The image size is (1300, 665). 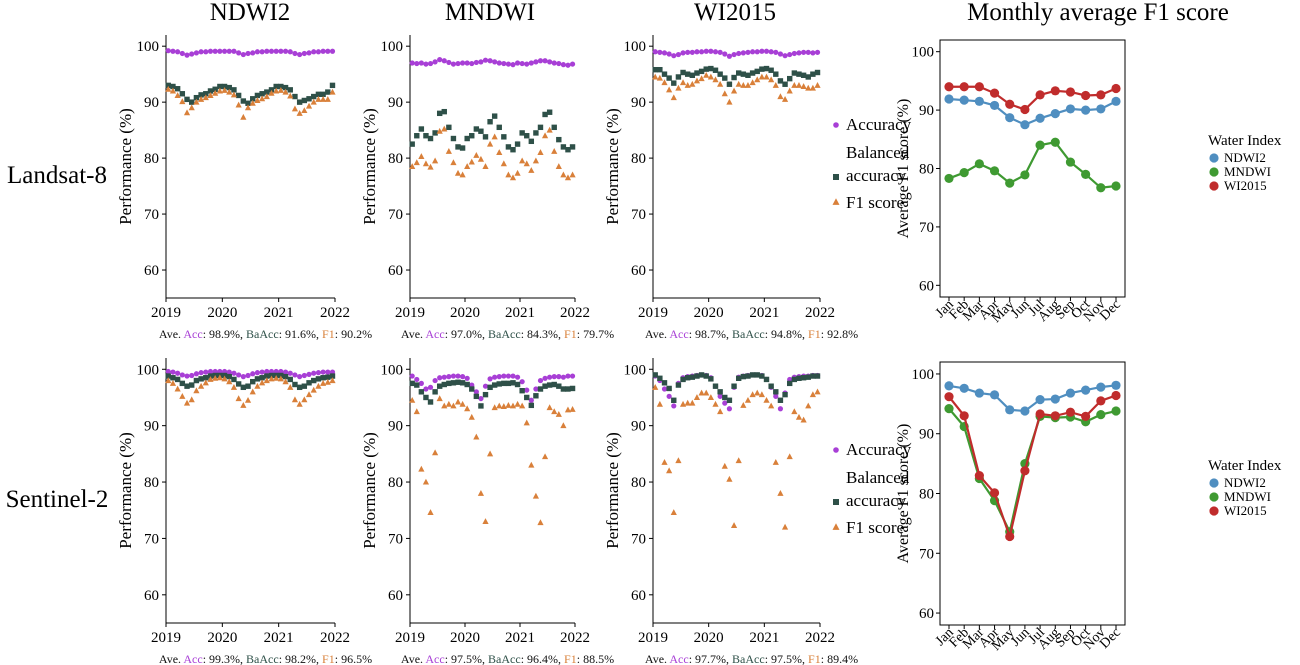 What do you see at coordinates (353, 658) in the screenshot?
I see `summary-text: : 96.5%` at bounding box center [353, 658].